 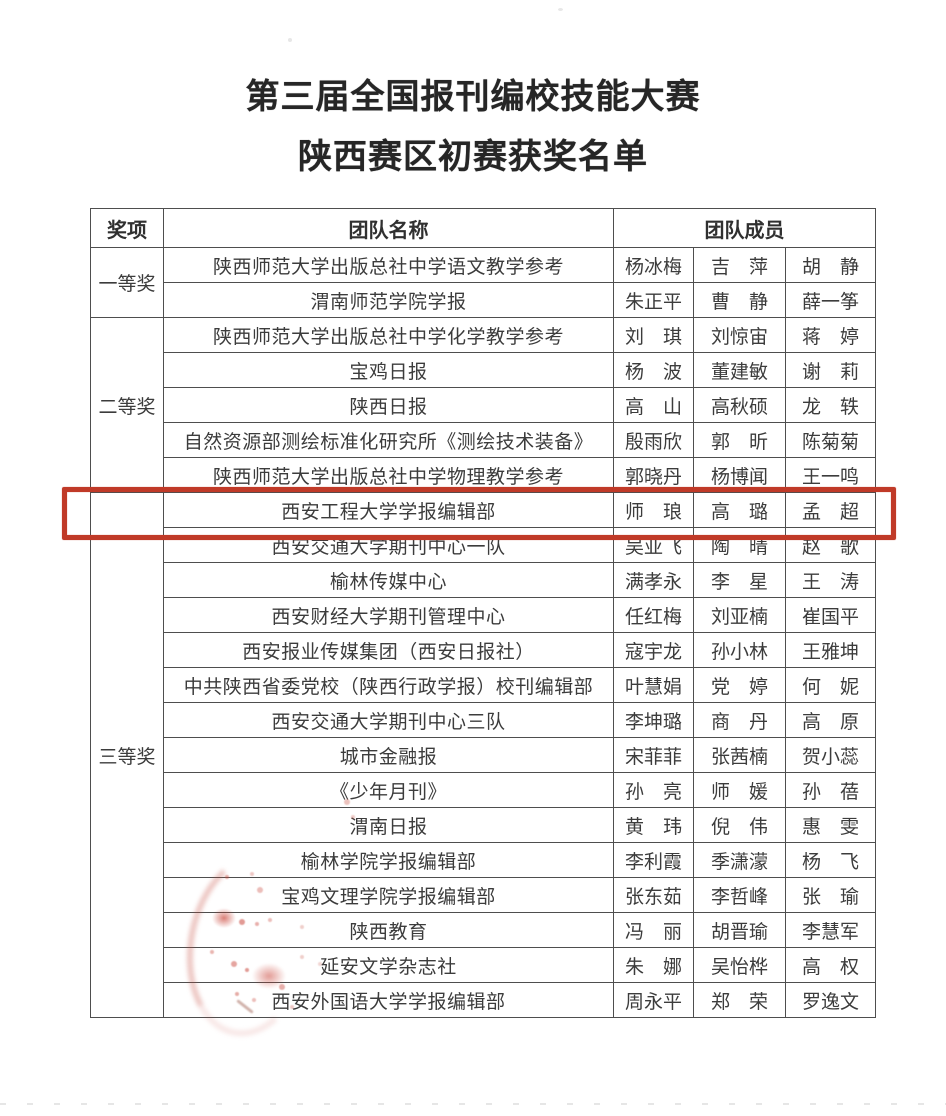 What do you see at coordinates (653, 510) in the screenshot?
I see `member-name-cell: 师 琅` at bounding box center [653, 510].